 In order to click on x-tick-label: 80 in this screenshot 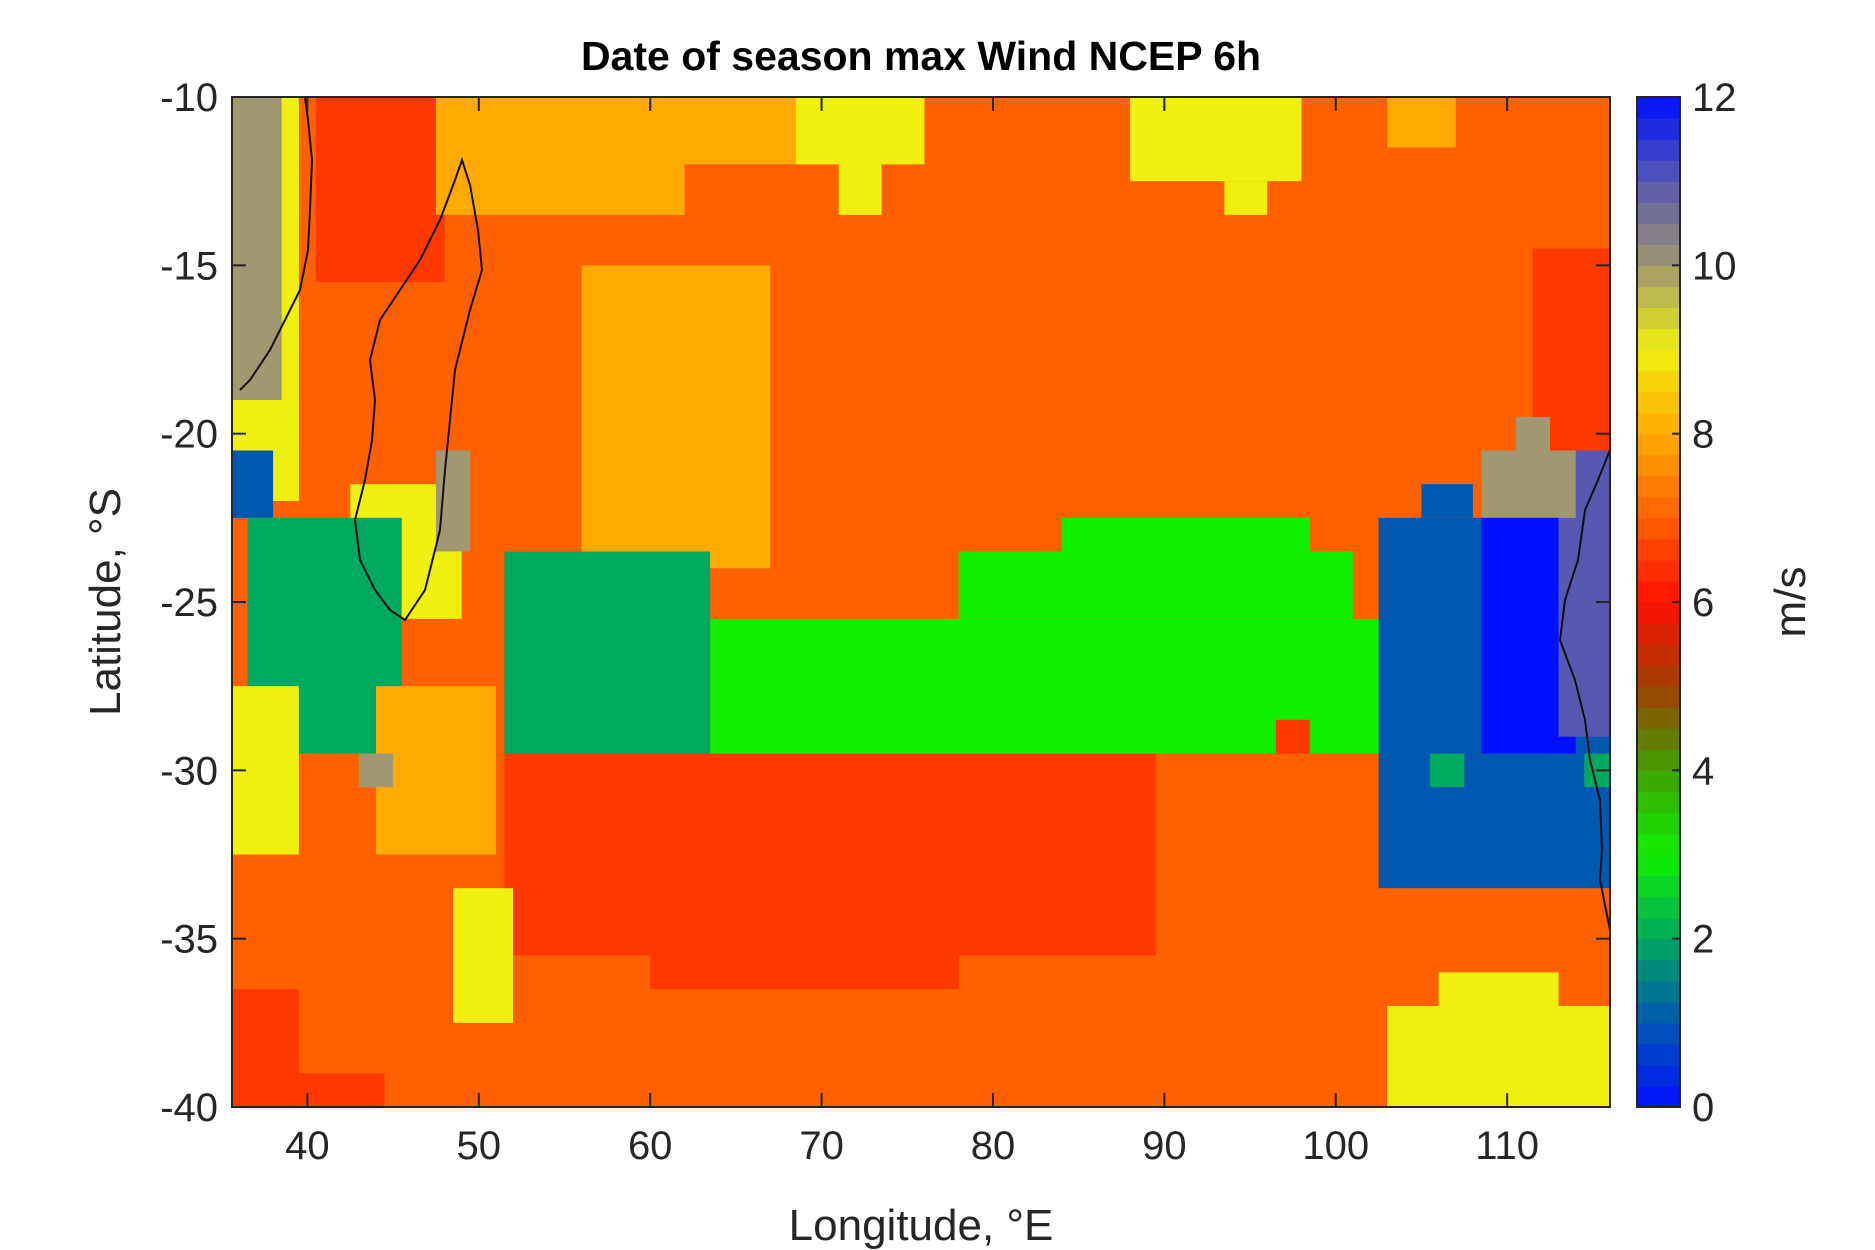, I will do `click(993, 1146)`.